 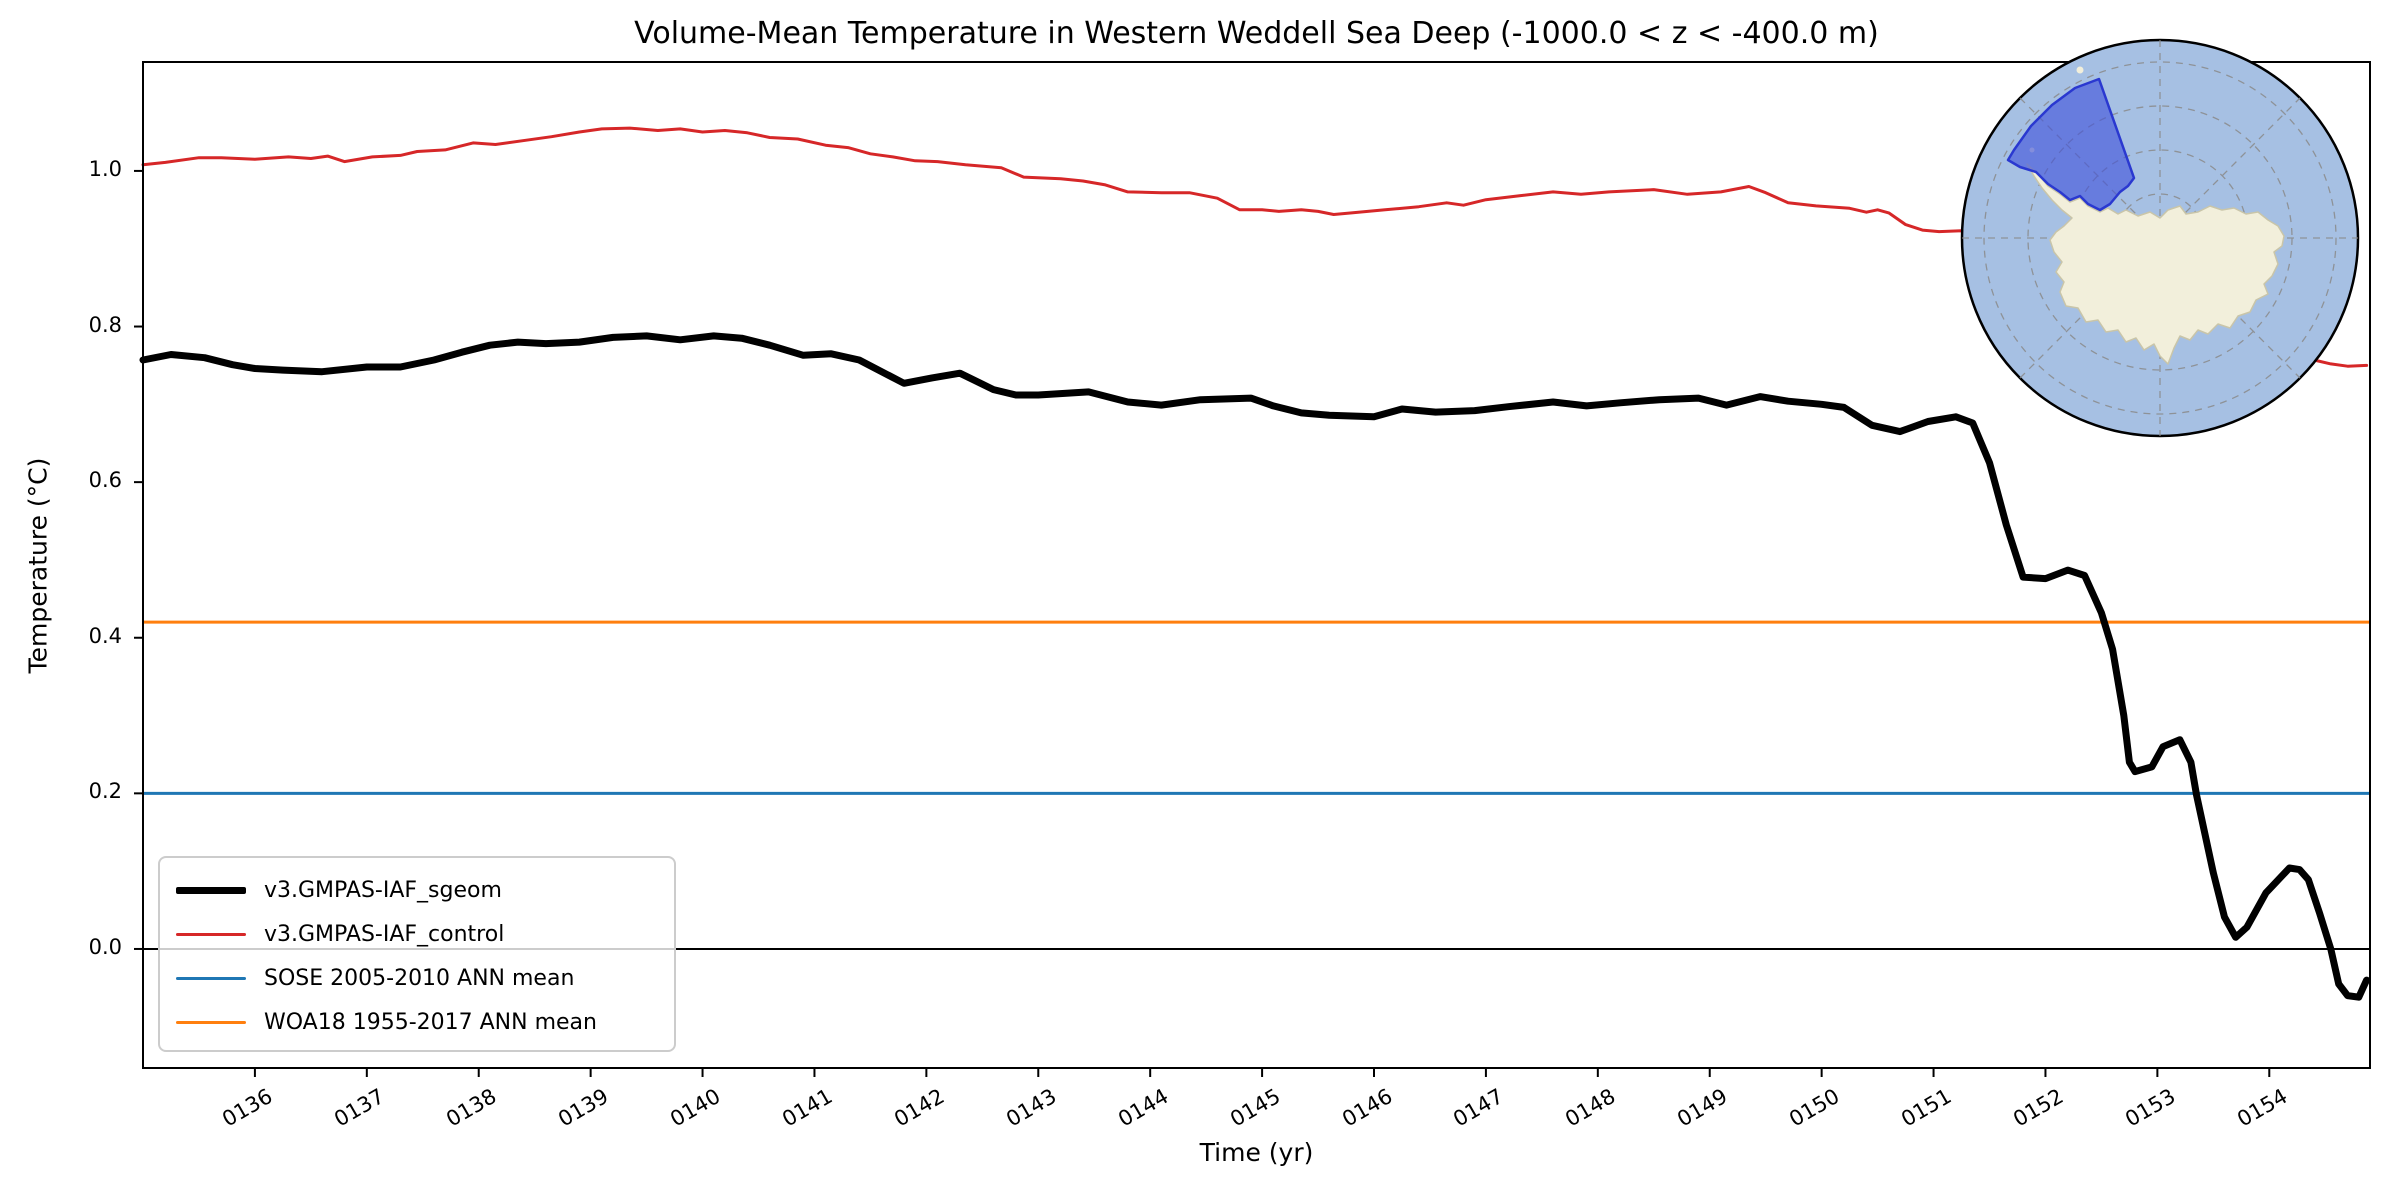 I want to click on y-axis-label: Temperature (°C), so click(x=38, y=565).